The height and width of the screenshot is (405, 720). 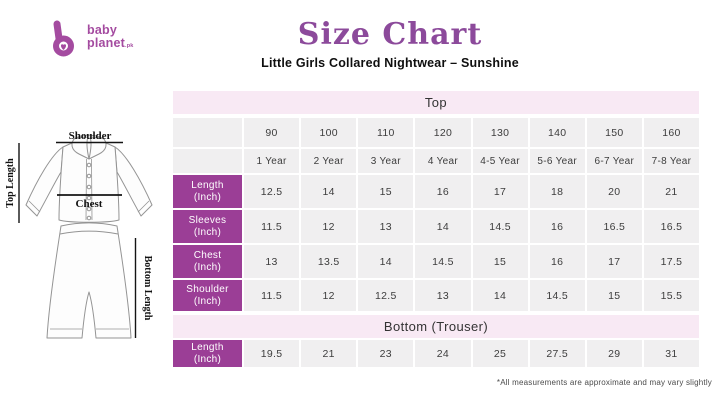 I want to click on value-cell: 31, so click(x=671, y=353).